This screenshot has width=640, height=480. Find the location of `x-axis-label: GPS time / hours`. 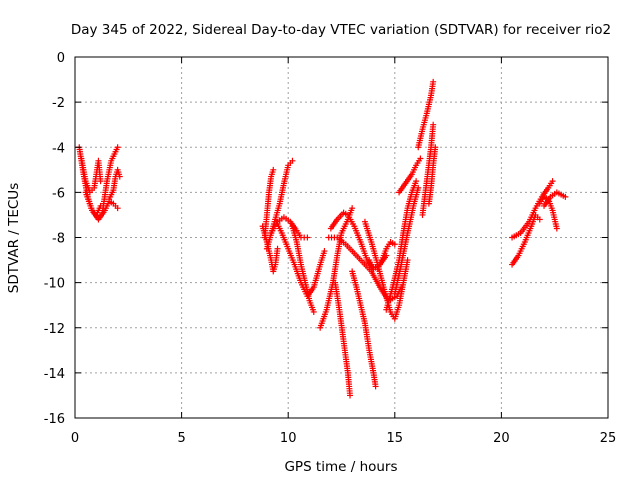

x-axis-label: GPS time / hours is located at coordinates (340, 467).